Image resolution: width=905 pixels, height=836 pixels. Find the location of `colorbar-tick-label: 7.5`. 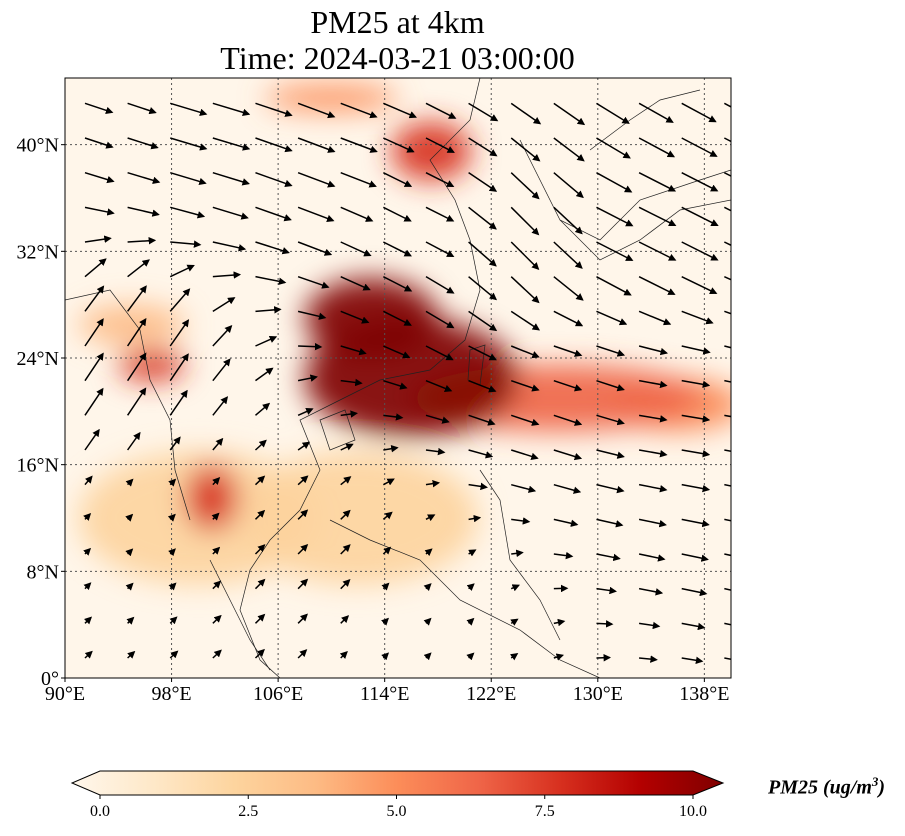

colorbar-tick-label: 7.5 is located at coordinates (545, 811).